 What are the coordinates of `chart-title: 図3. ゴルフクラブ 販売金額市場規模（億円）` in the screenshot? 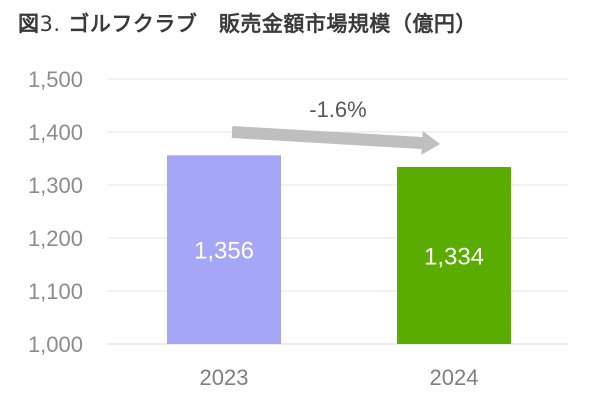 It's located at (247, 23).